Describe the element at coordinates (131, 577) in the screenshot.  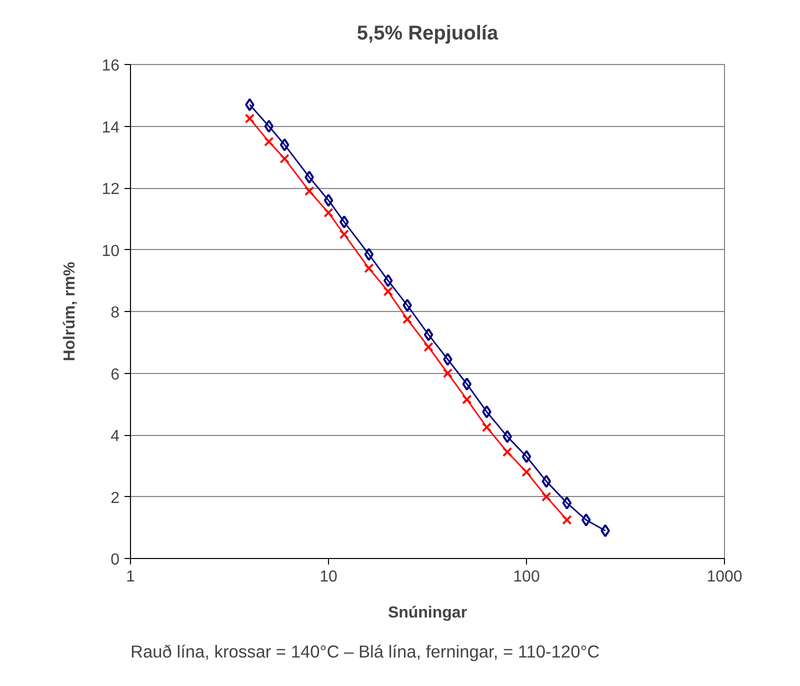
I see `x-tick-label: 1` at that location.